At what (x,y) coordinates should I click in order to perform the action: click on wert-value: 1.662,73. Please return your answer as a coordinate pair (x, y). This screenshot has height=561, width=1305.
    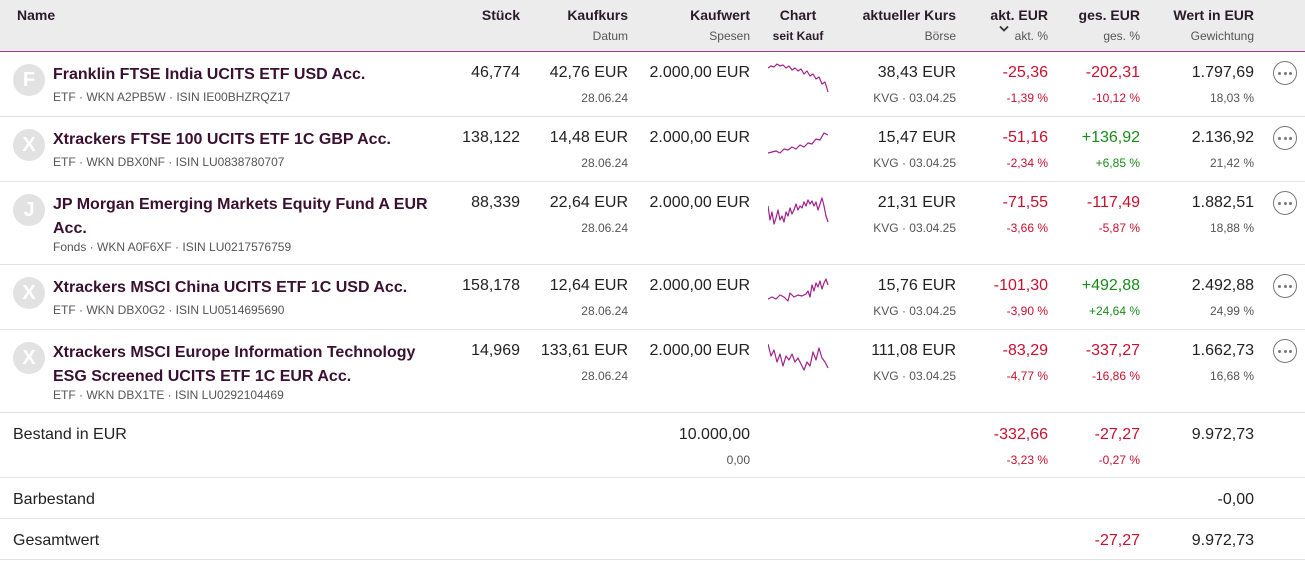
    Looking at the image, I should click on (1222, 350).